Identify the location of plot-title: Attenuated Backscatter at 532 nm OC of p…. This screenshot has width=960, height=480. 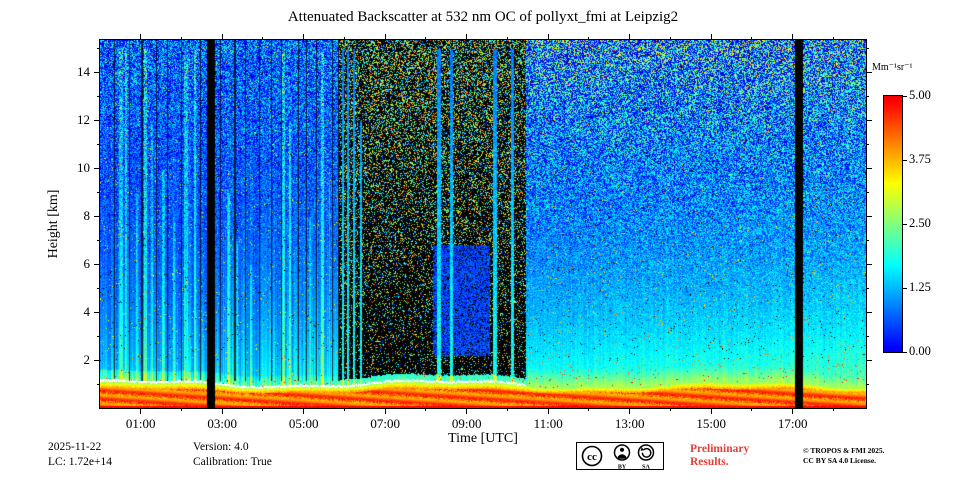
(483, 17).